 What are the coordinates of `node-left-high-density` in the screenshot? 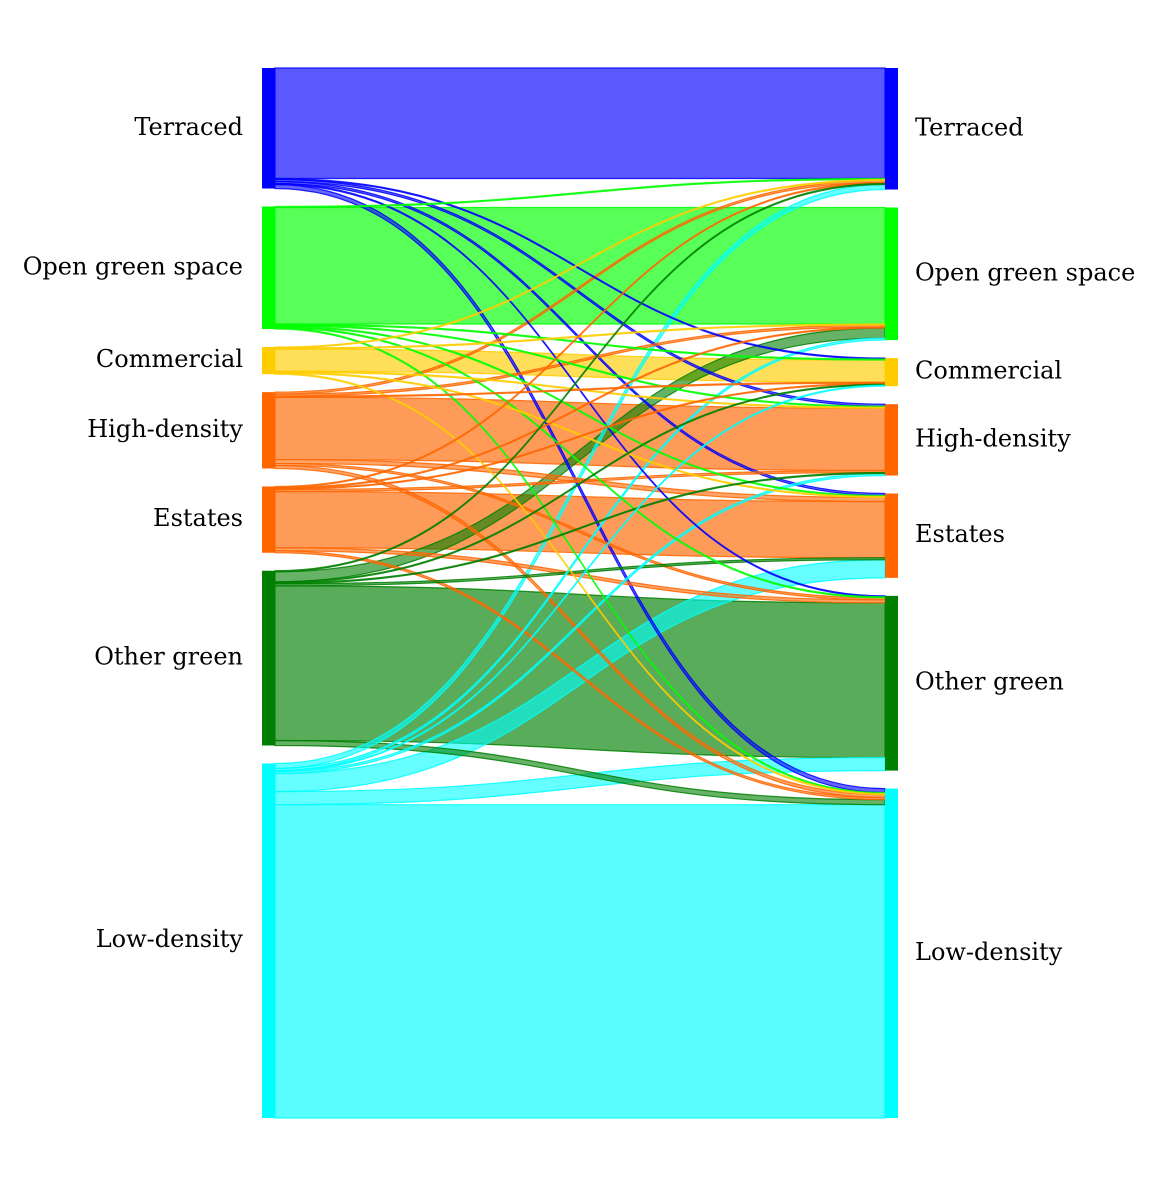 It's located at (268, 430).